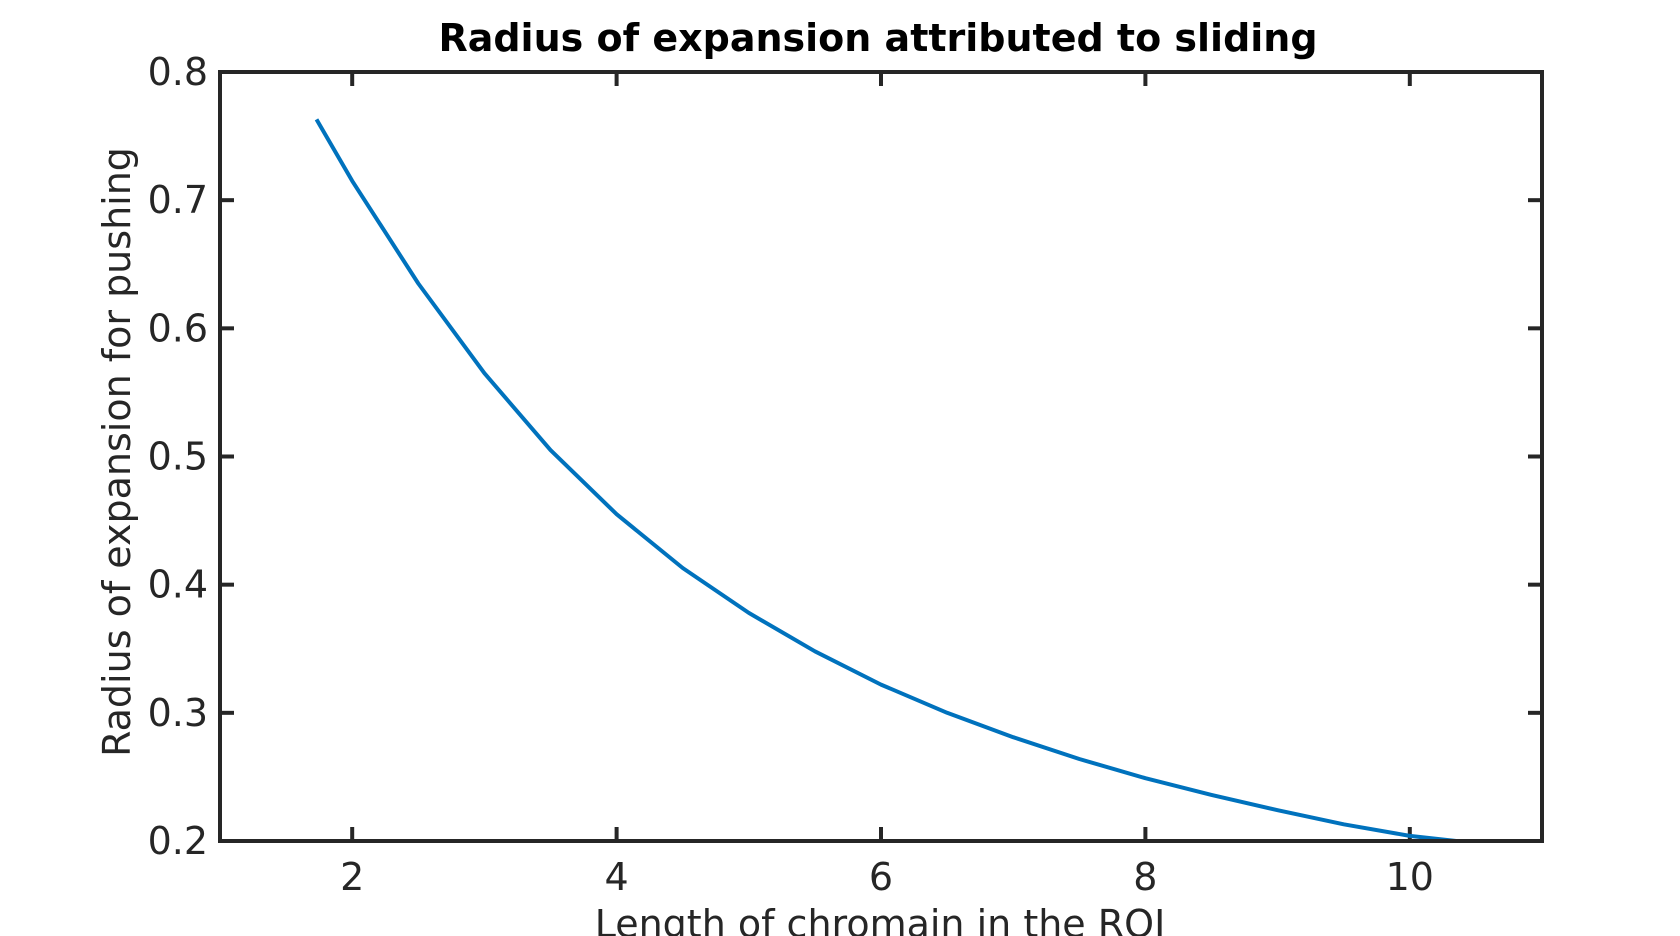  Describe the element at coordinates (617, 877) in the screenshot. I see `x-tick-label: 4` at that location.